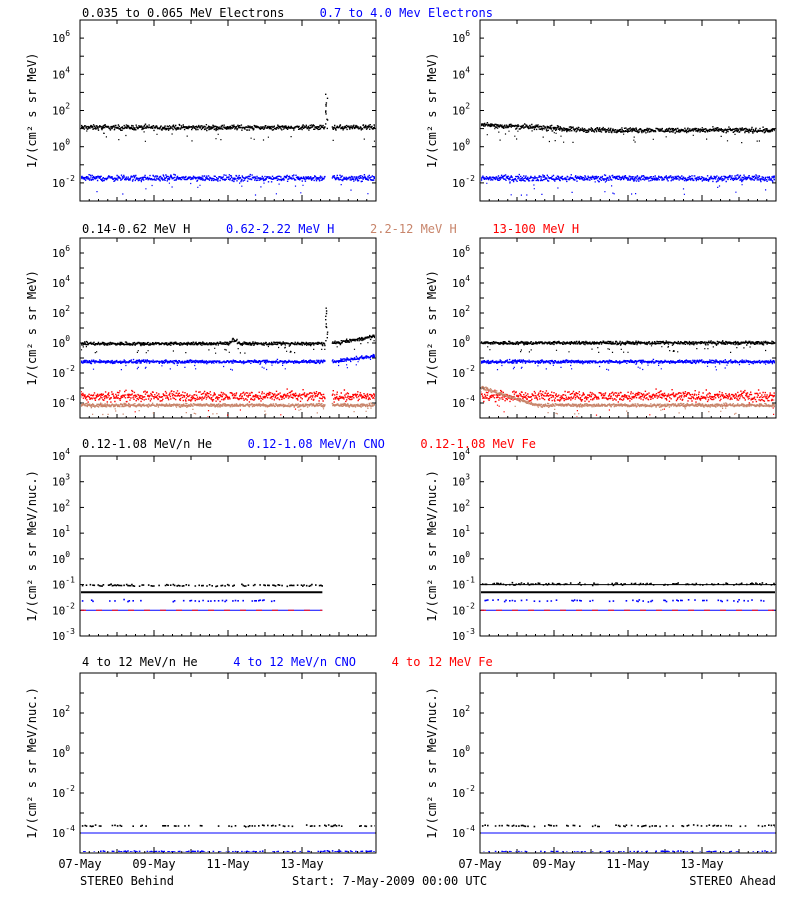  Describe the element at coordinates (535, 229) in the screenshot. I see `series-title: 13-100 MeV H` at that location.